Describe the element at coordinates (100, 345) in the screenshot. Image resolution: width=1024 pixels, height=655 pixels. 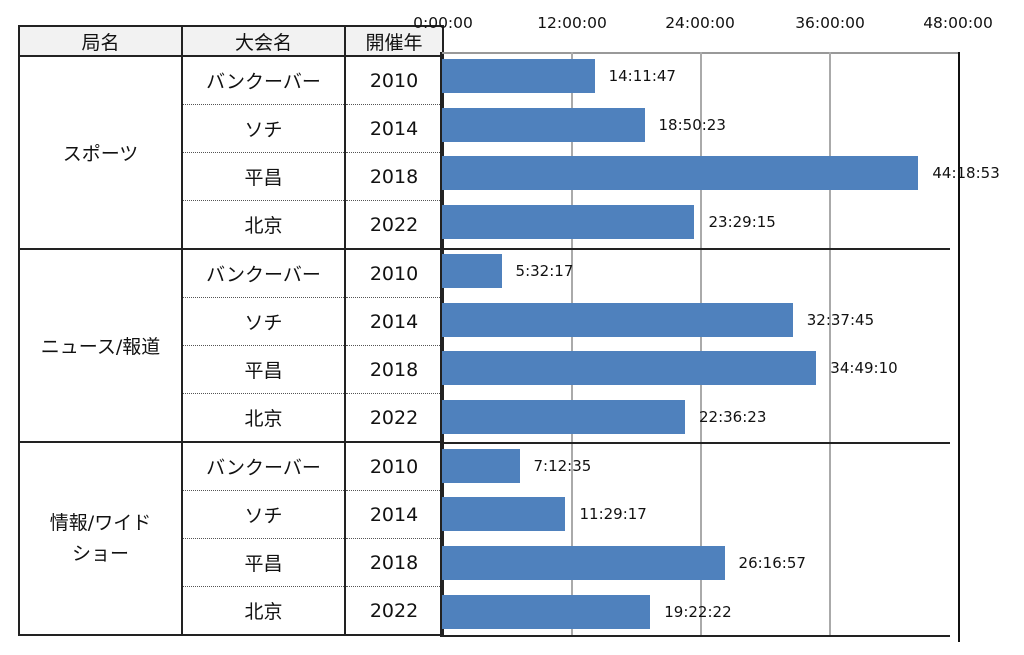
I see `station-news: ニュース/報道` at that location.